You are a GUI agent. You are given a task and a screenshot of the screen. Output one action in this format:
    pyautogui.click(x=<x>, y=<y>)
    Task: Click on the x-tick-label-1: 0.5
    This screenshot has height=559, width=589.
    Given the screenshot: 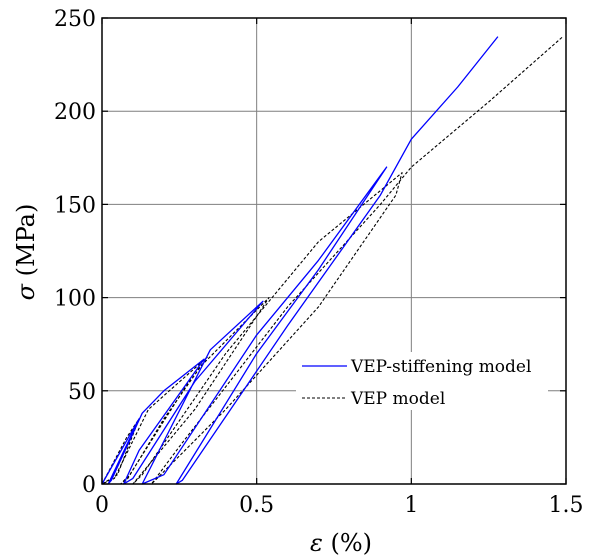 What is the action you would take?
    pyautogui.click(x=256, y=505)
    